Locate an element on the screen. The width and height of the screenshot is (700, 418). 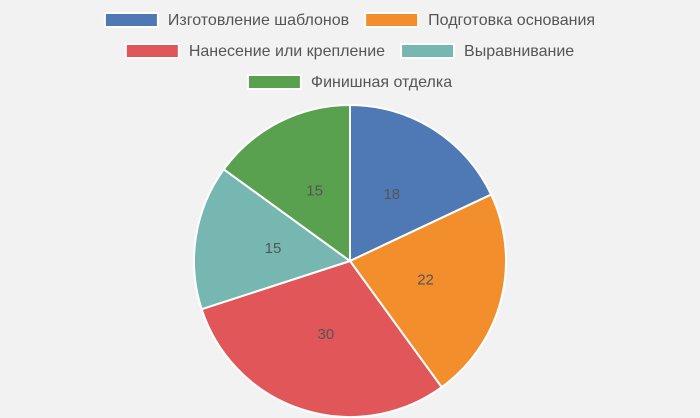
legend-item: Выравнивание is located at coordinates (487, 51).